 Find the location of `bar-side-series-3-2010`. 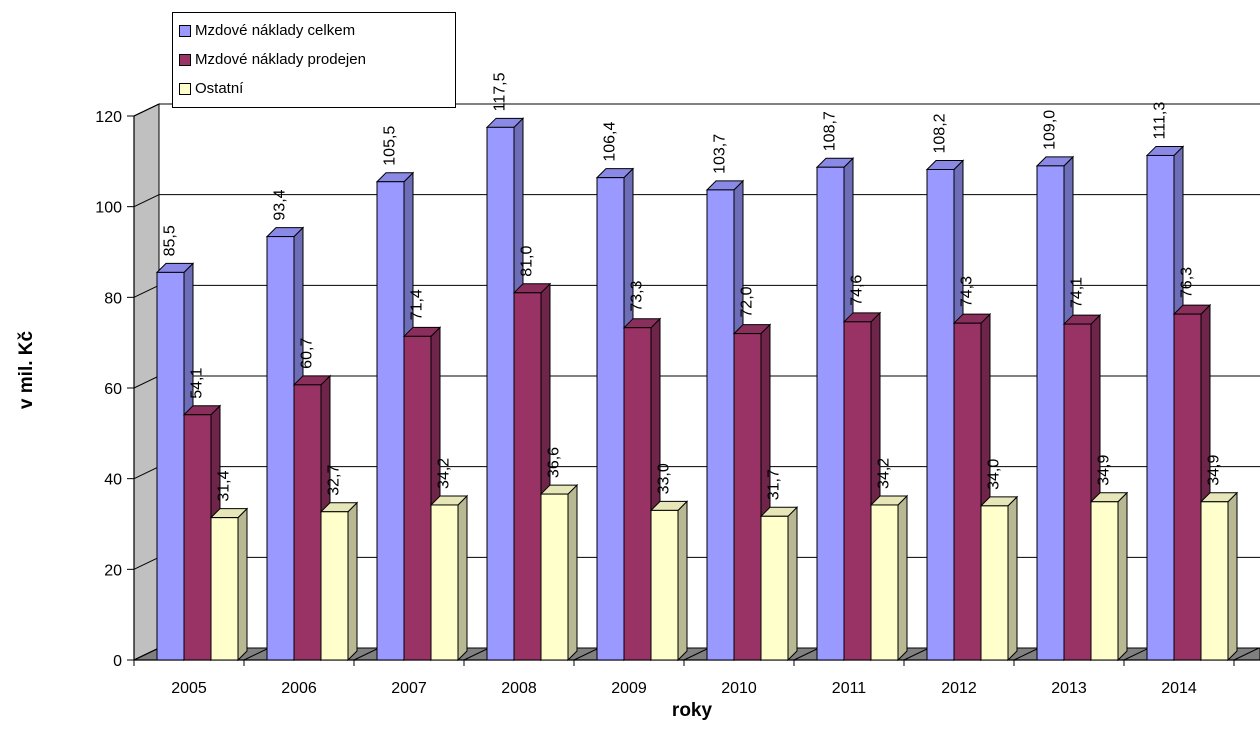

bar-side-series-3-2010 is located at coordinates (792, 584).